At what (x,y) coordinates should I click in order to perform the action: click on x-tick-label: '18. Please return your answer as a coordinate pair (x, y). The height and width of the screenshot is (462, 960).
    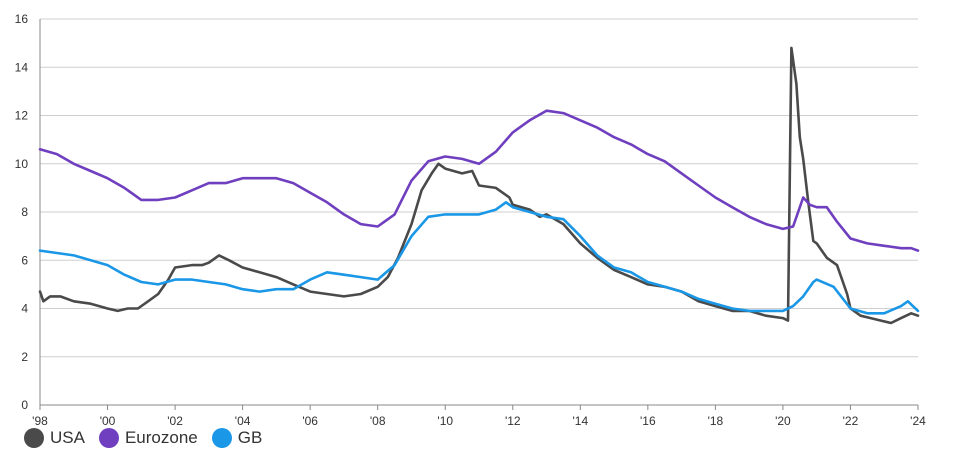
    Looking at the image, I should click on (716, 421).